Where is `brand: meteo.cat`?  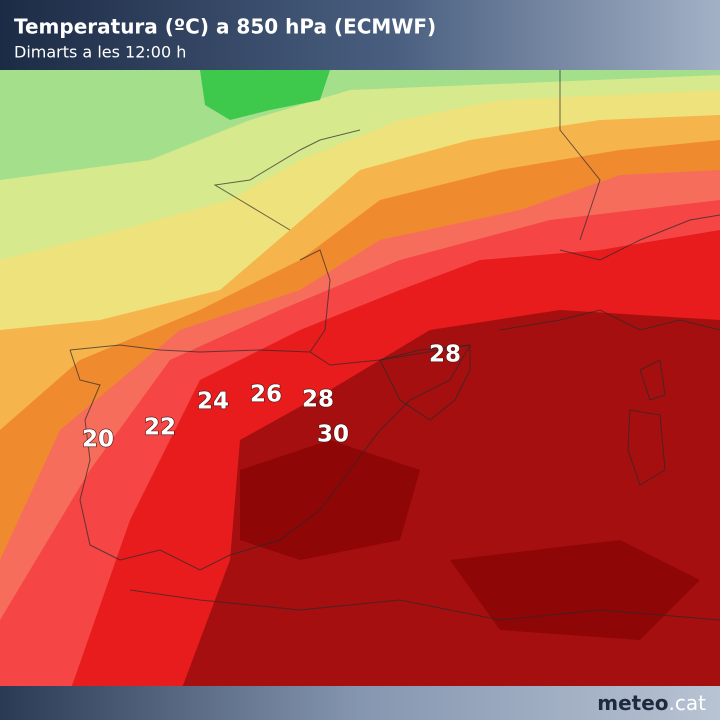 brand: meteo.cat is located at coordinates (651, 703).